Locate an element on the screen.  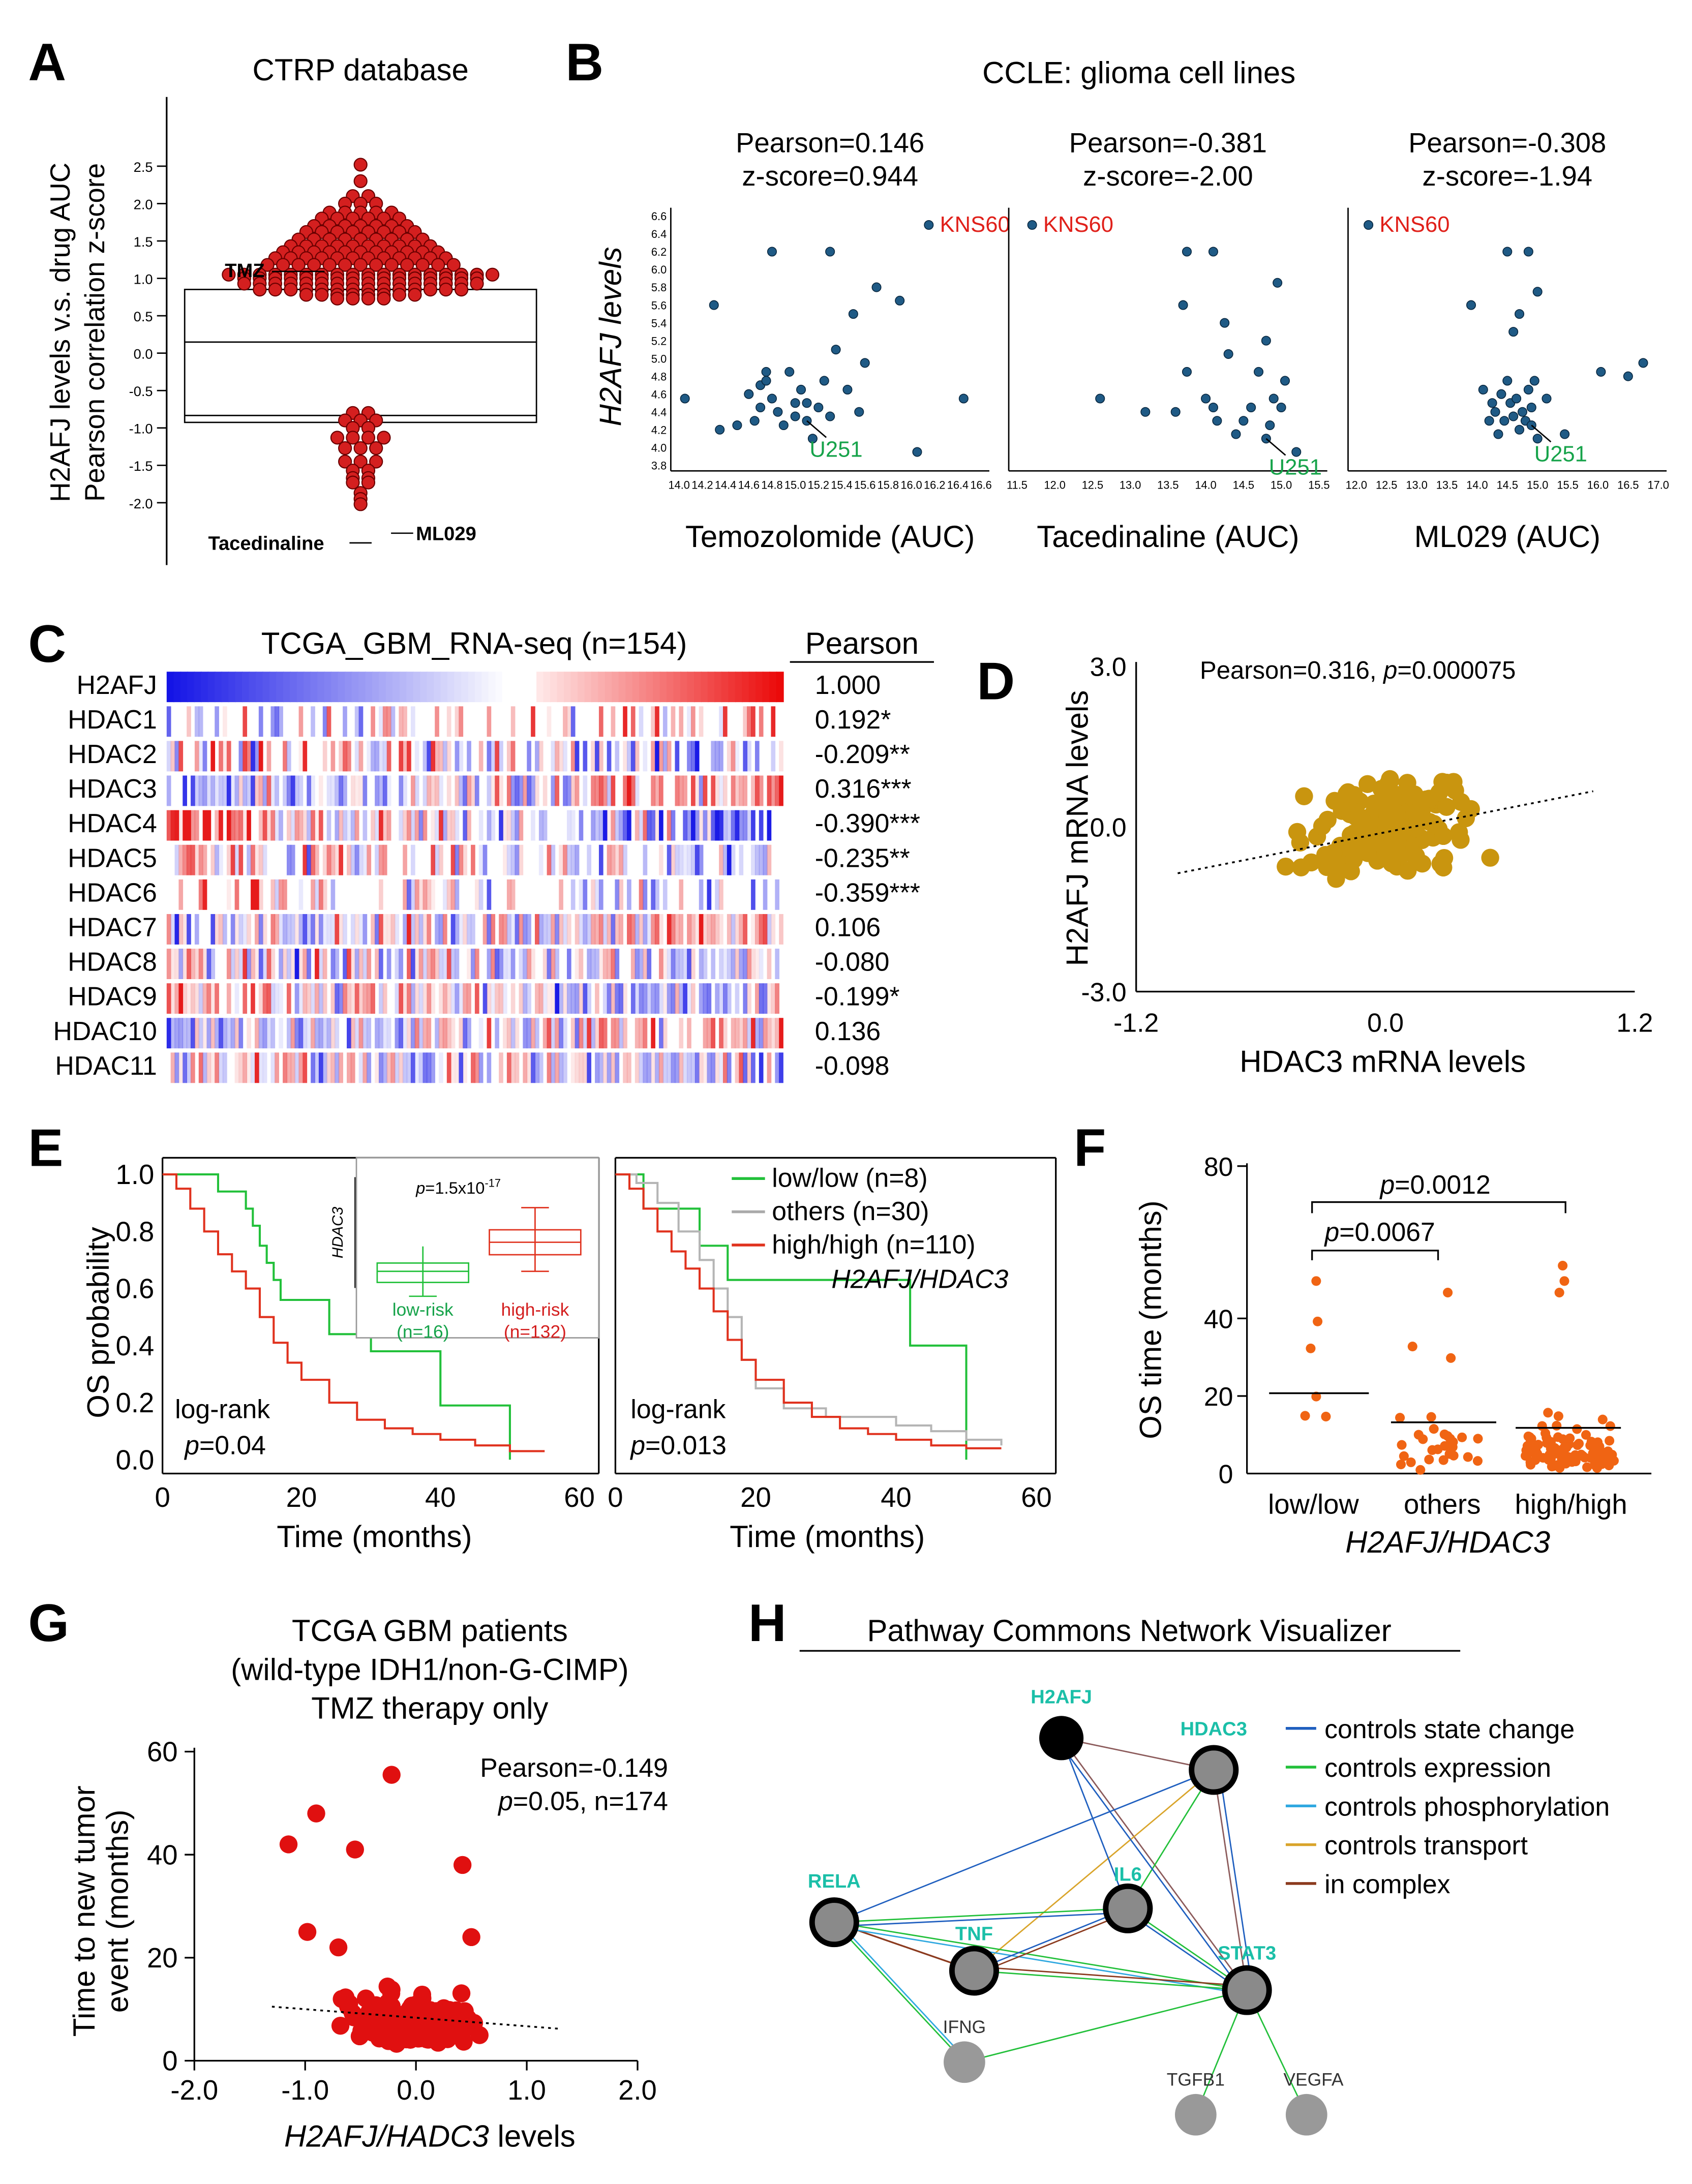
panel-g-point is located at coordinates (338, 1947).